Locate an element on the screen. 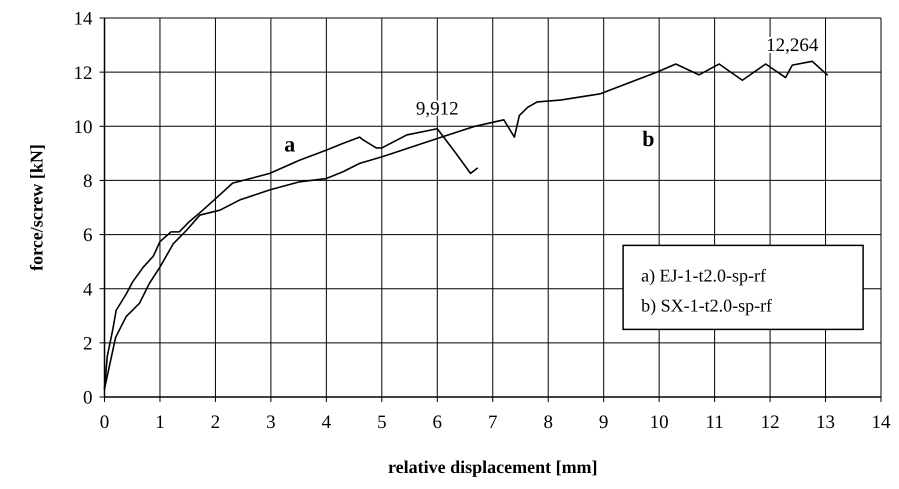  x-tick-label: 10 is located at coordinates (659, 422).